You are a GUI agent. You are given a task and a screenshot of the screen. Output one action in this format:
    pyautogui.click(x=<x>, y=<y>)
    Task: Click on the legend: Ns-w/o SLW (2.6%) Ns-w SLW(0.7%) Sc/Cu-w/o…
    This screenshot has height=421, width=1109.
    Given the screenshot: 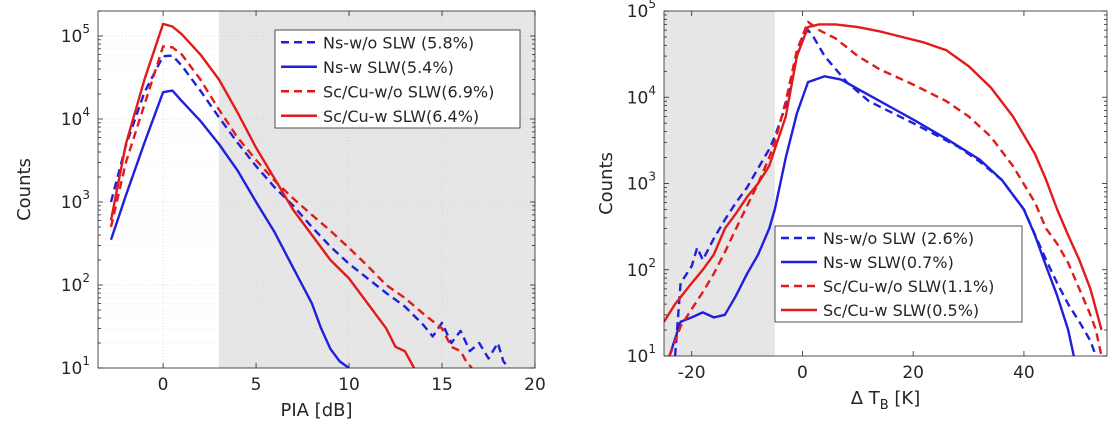 What is the action you would take?
    pyautogui.click(x=898, y=274)
    